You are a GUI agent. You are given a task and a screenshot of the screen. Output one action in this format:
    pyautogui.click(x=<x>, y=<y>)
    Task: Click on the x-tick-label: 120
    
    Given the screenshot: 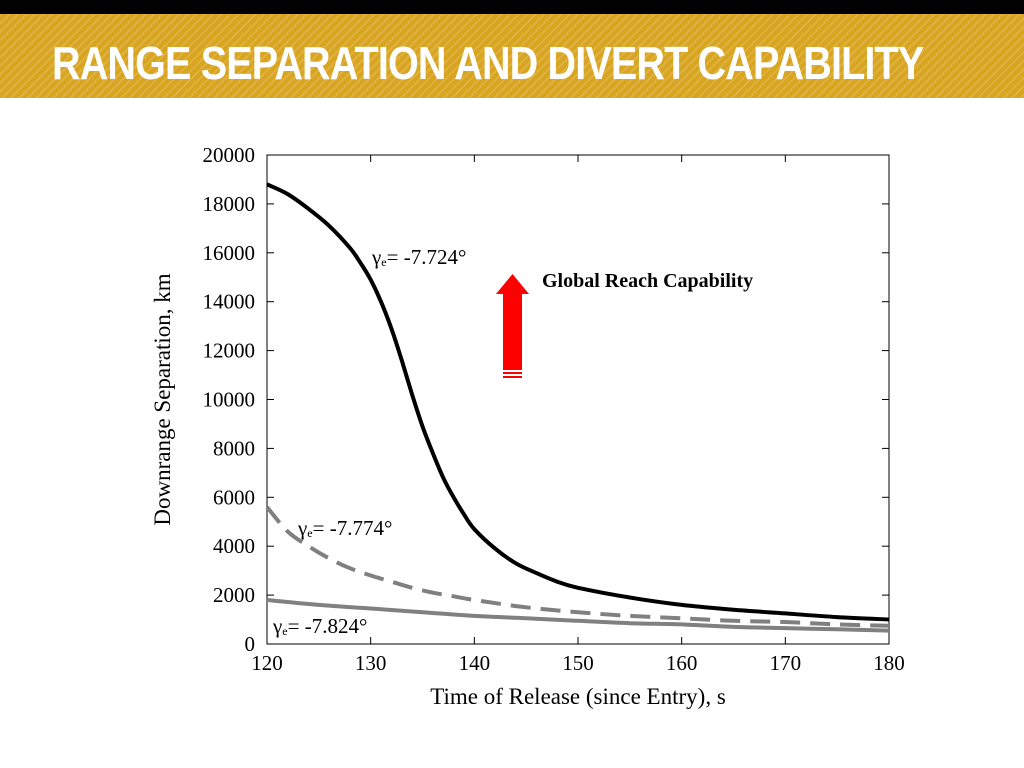 What is the action you would take?
    pyautogui.click(x=267, y=663)
    